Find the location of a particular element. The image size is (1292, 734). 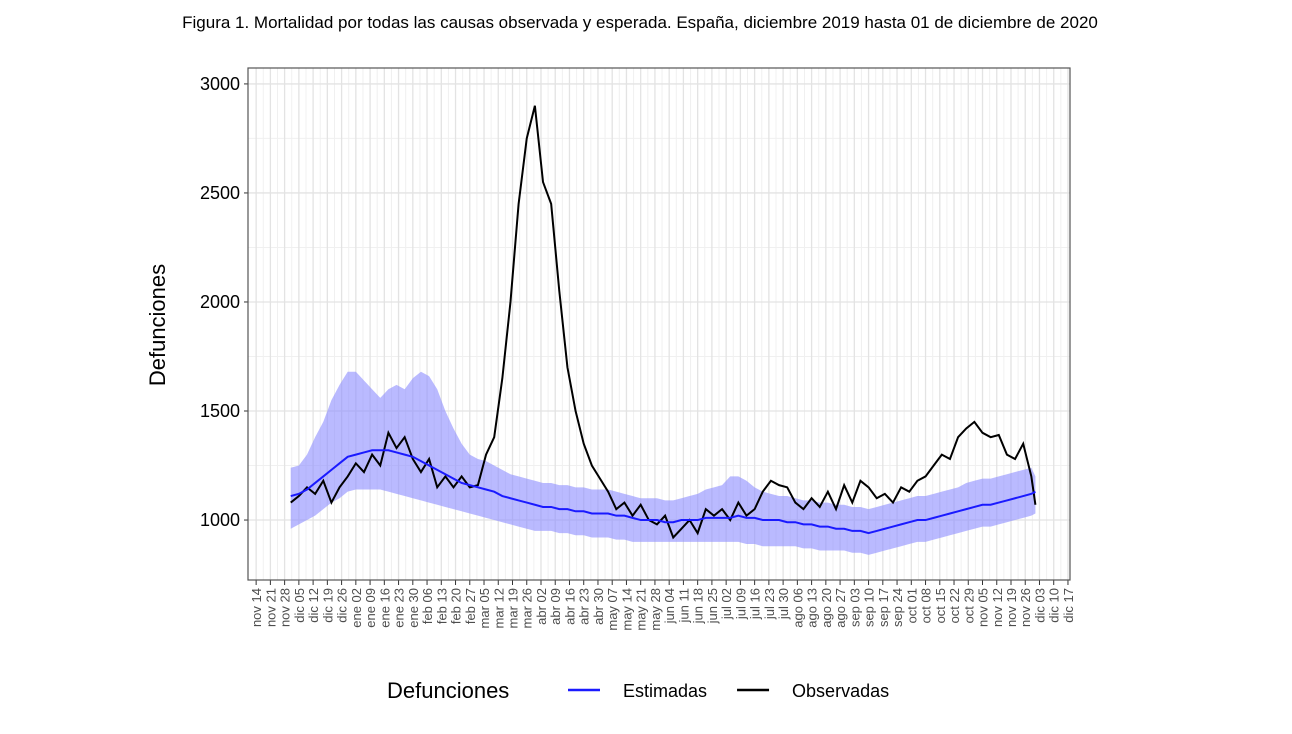

x-tick-label: may 07 is located at coordinates (612, 609).